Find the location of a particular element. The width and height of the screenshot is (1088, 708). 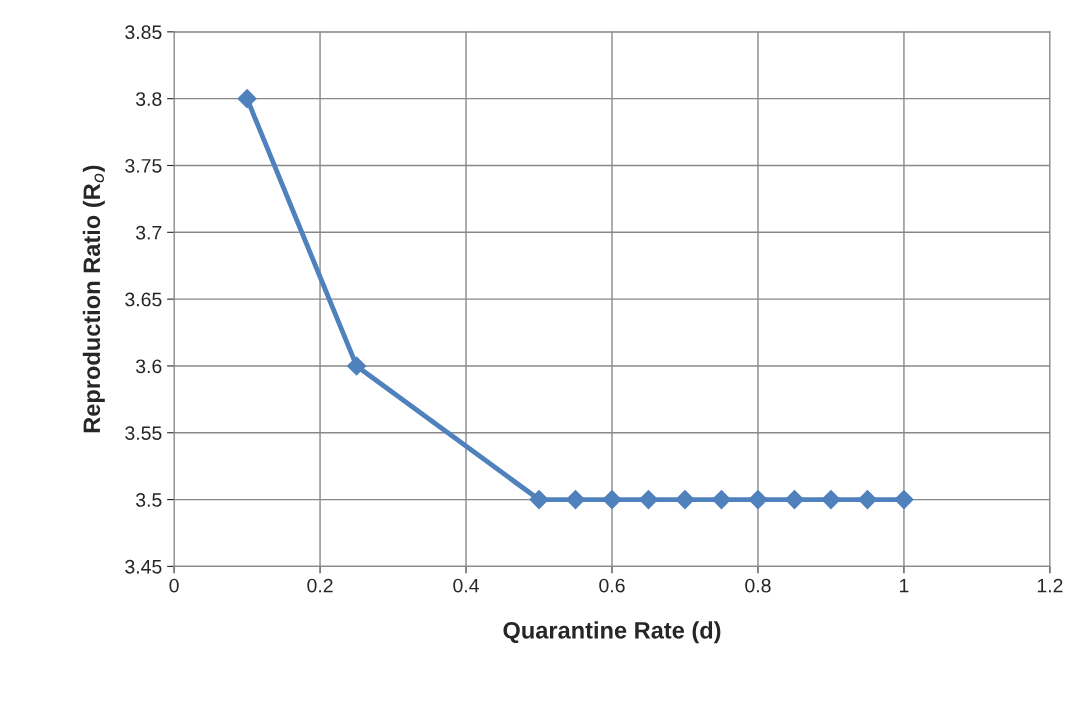

y-tick-label: 3.85 is located at coordinates (143, 32).